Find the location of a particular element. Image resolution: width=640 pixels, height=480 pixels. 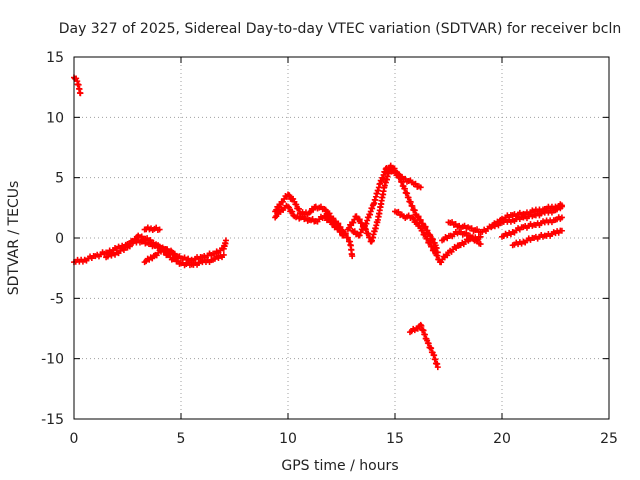

x-tick-label: 10 is located at coordinates (288, 439).